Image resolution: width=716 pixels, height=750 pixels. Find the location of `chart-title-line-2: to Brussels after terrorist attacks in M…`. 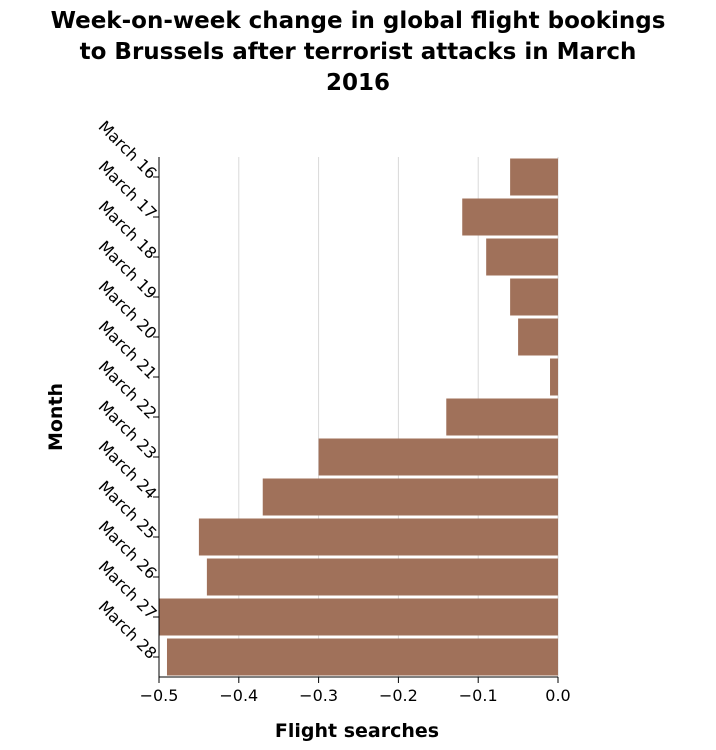

chart-title-line-2: to Brussels after terrorist attacks in M… is located at coordinates (358, 52).